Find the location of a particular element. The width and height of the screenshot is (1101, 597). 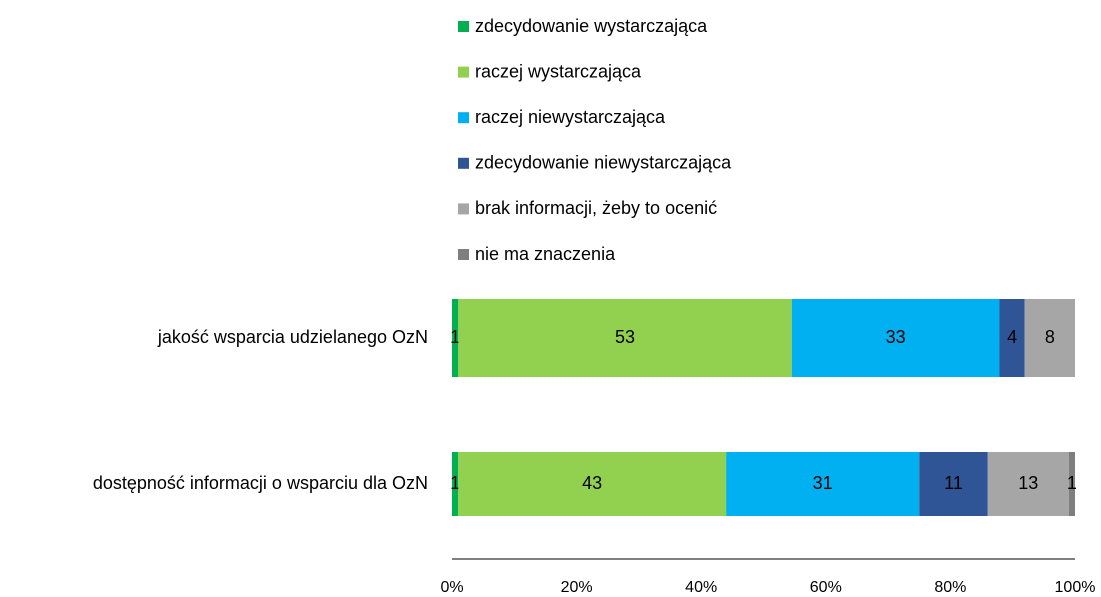

data-label: 33 is located at coordinates (896, 337).